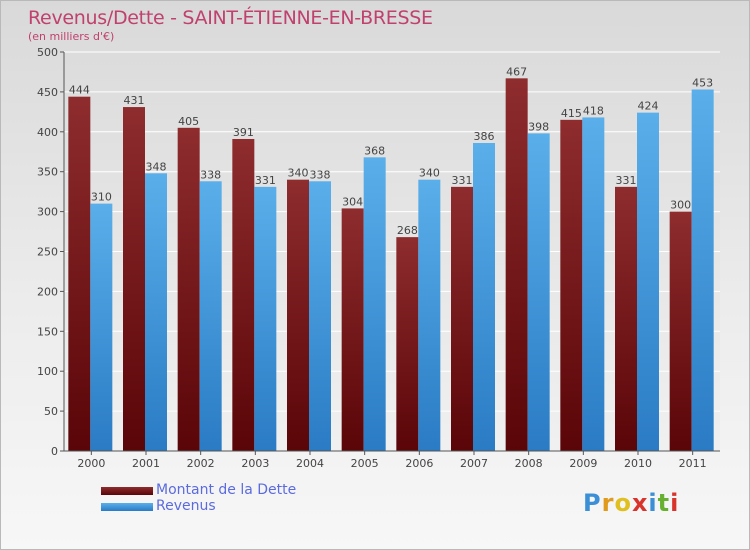 This screenshot has width=750, height=550. What do you see at coordinates (484, 136) in the screenshot?
I see `value-label-revenus: 386` at bounding box center [484, 136].